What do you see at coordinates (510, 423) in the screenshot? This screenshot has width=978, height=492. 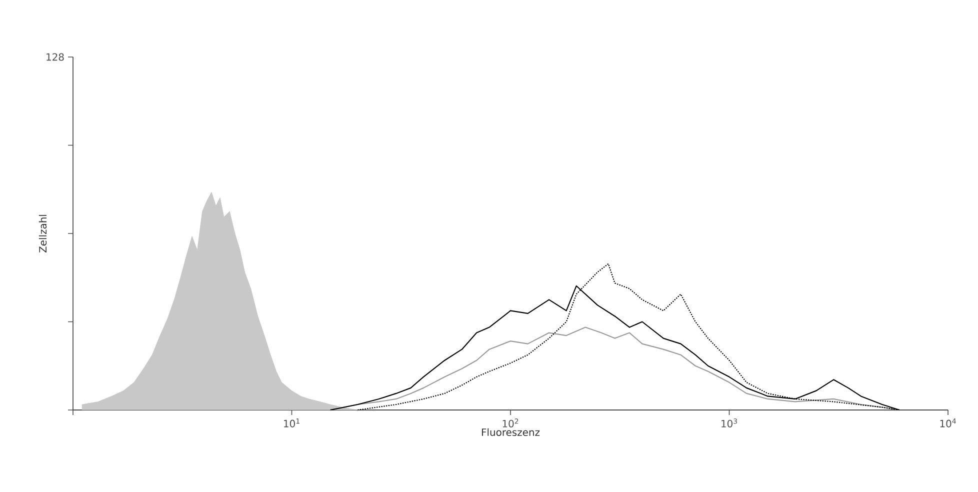 I see `x-tick-label: 10$^{2}$` at bounding box center [510, 423].